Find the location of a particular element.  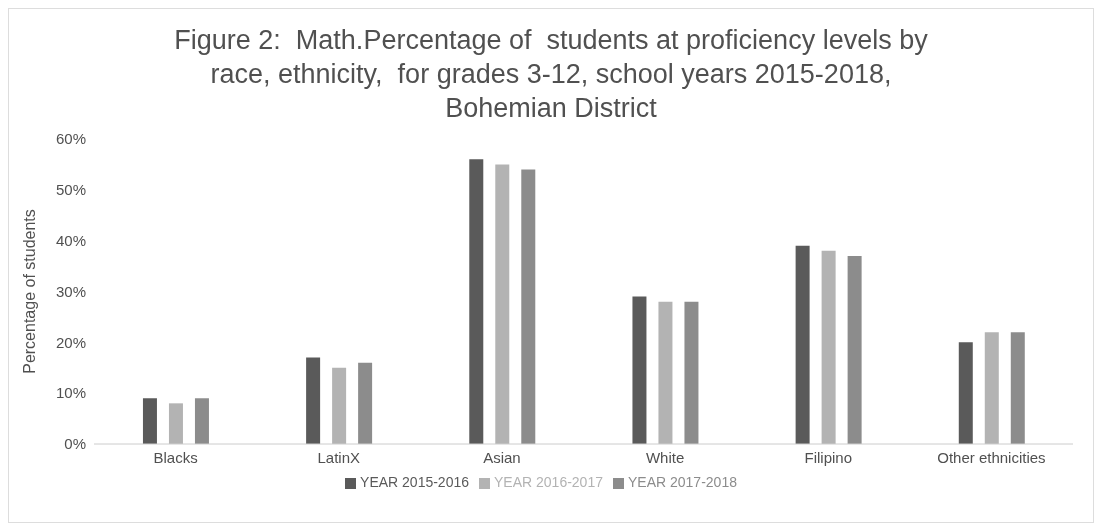

y-axis-title: Percentage of students is located at coordinates (29, 291).